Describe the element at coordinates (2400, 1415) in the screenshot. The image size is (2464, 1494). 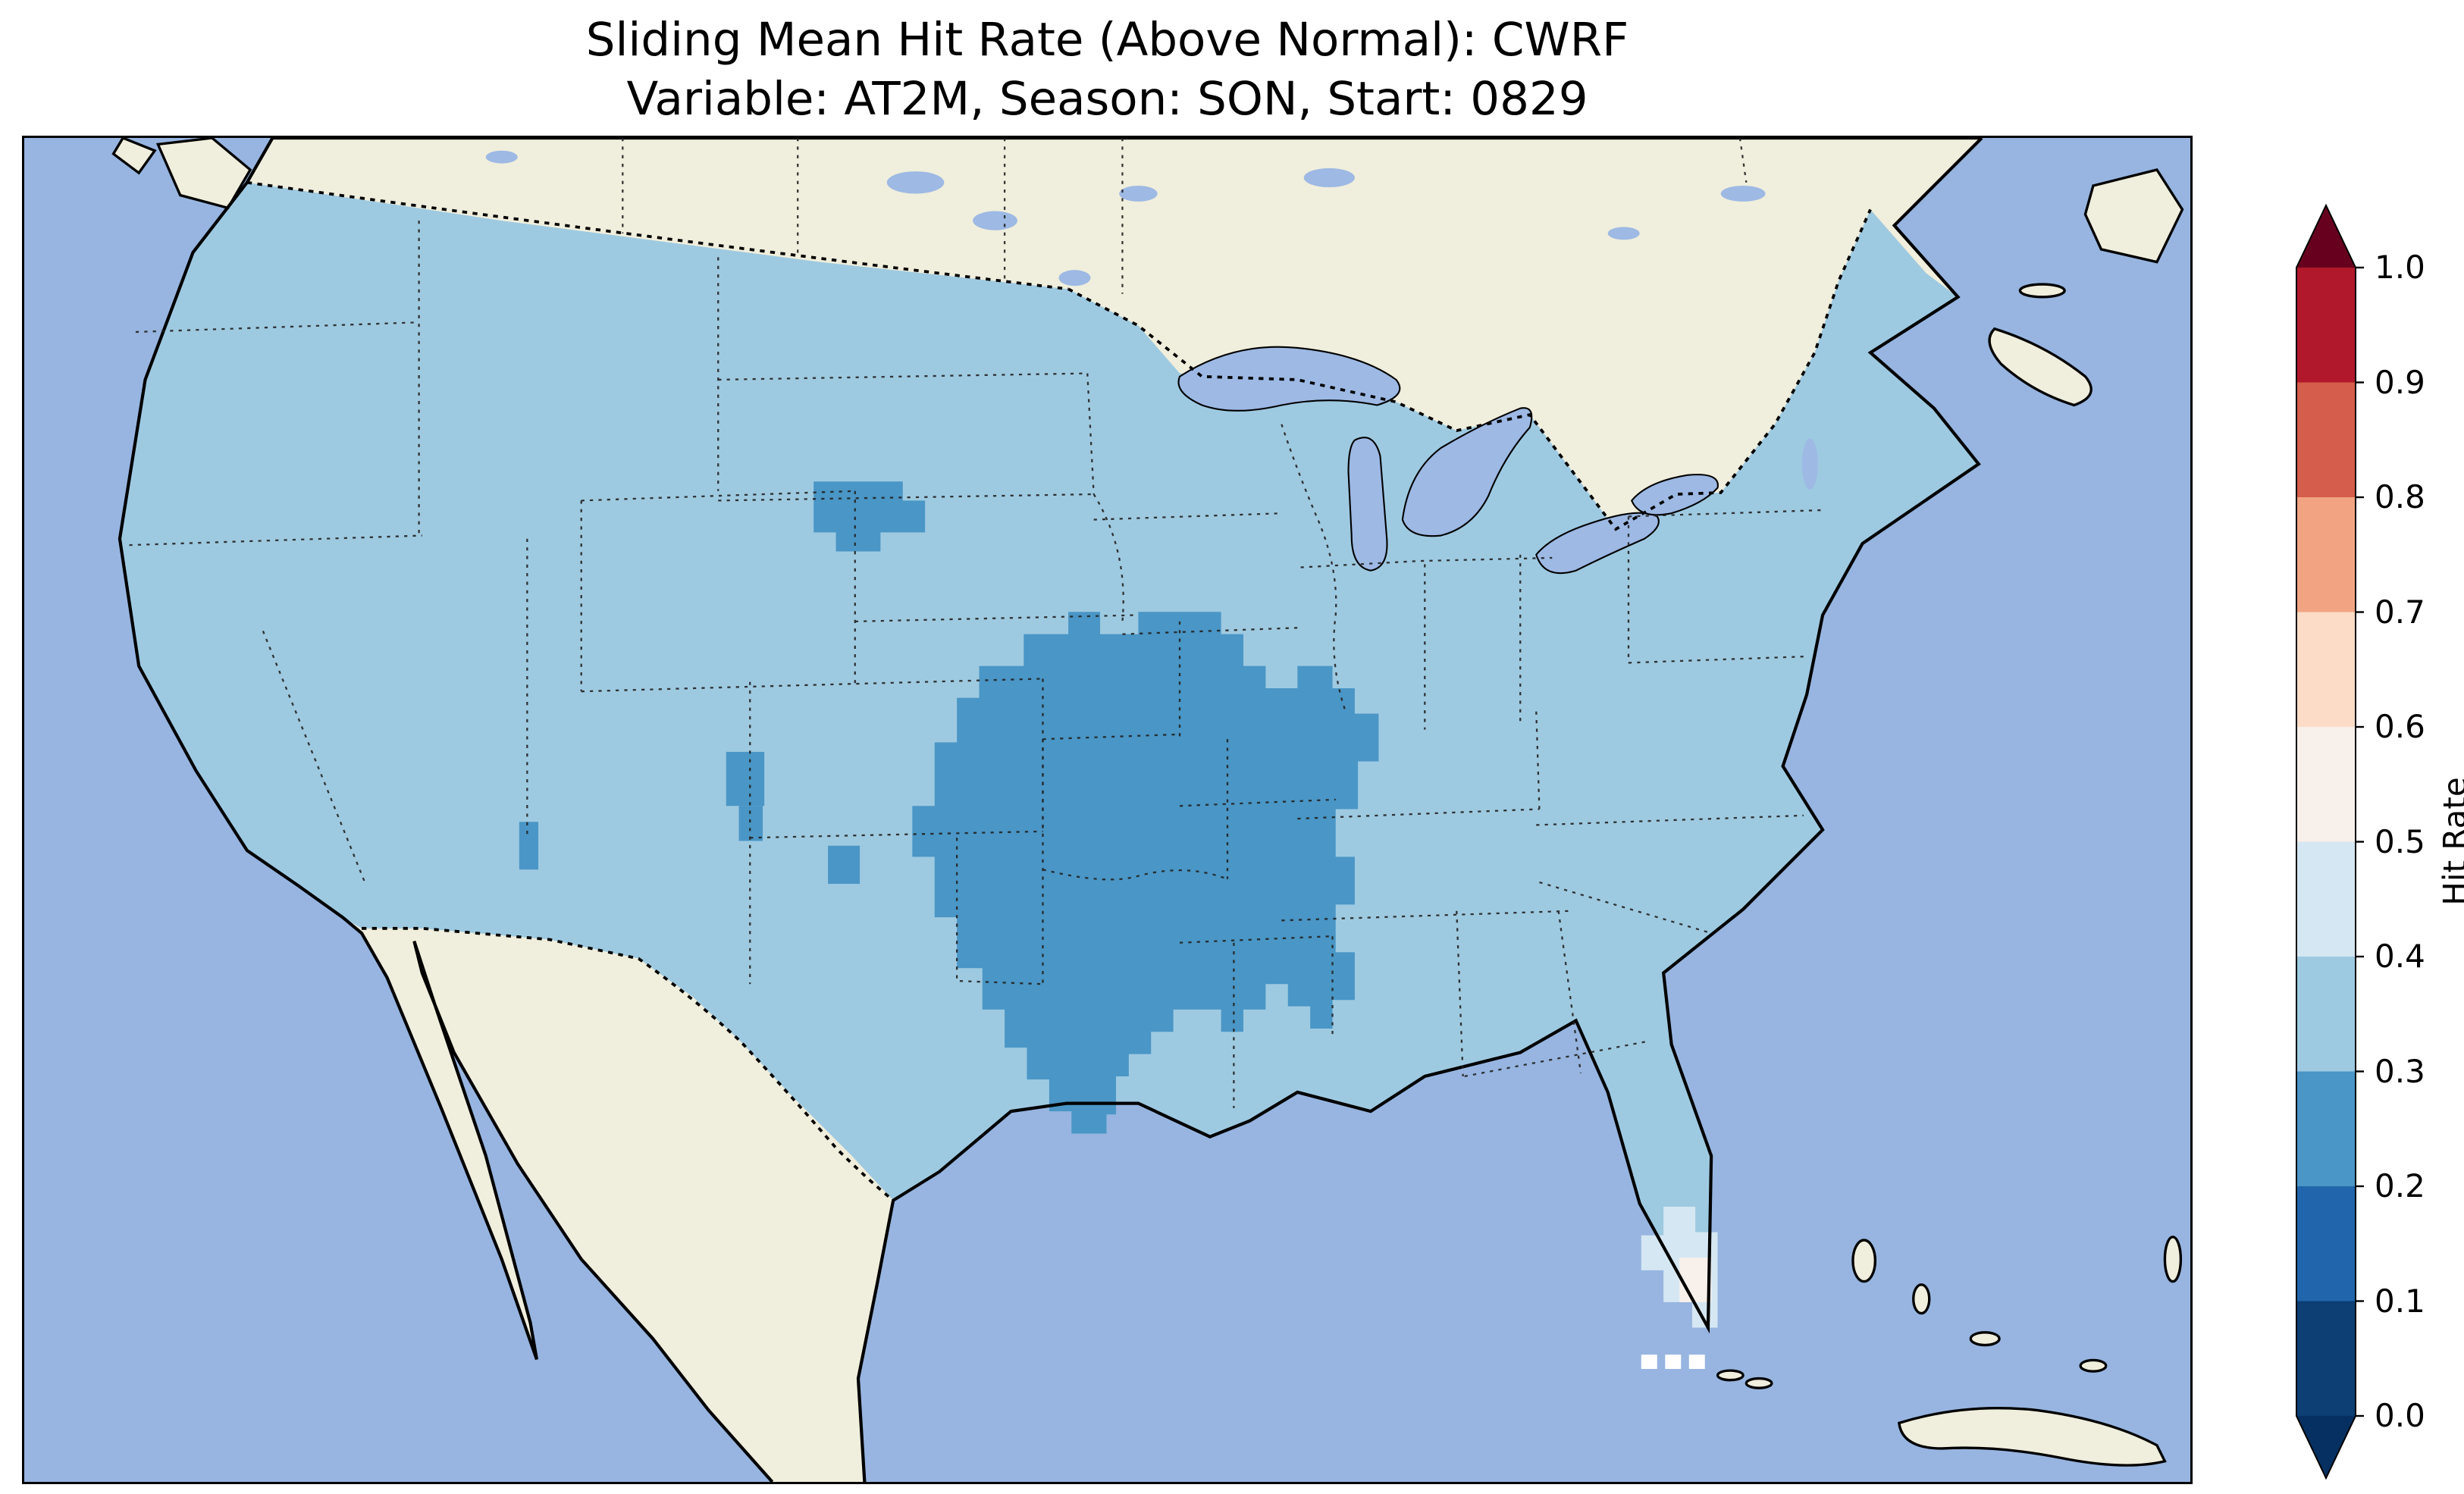
I see `colorbar-tick-label: 0.0` at that location.